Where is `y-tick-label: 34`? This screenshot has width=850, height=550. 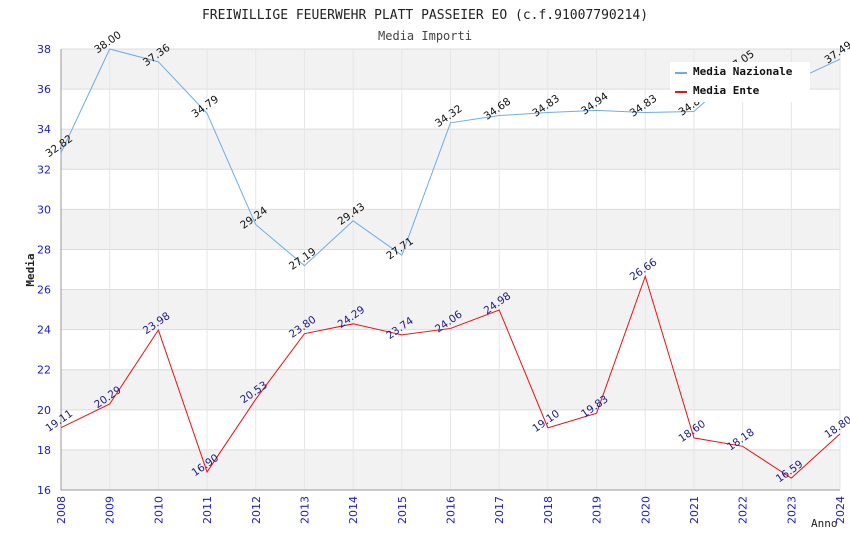 y-tick-label: 34 is located at coordinates (44, 129).